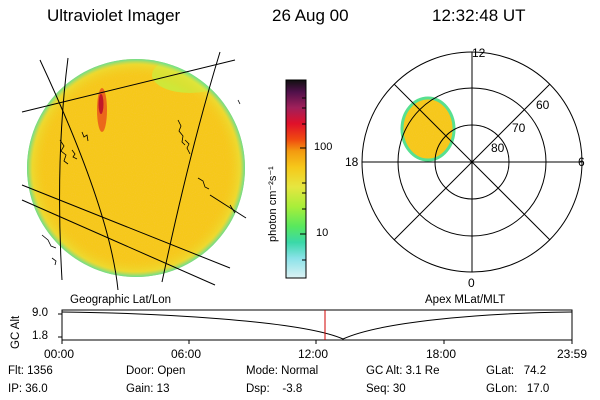  I want to click on caption-apex: Apex MLat/MLT, so click(465, 300).